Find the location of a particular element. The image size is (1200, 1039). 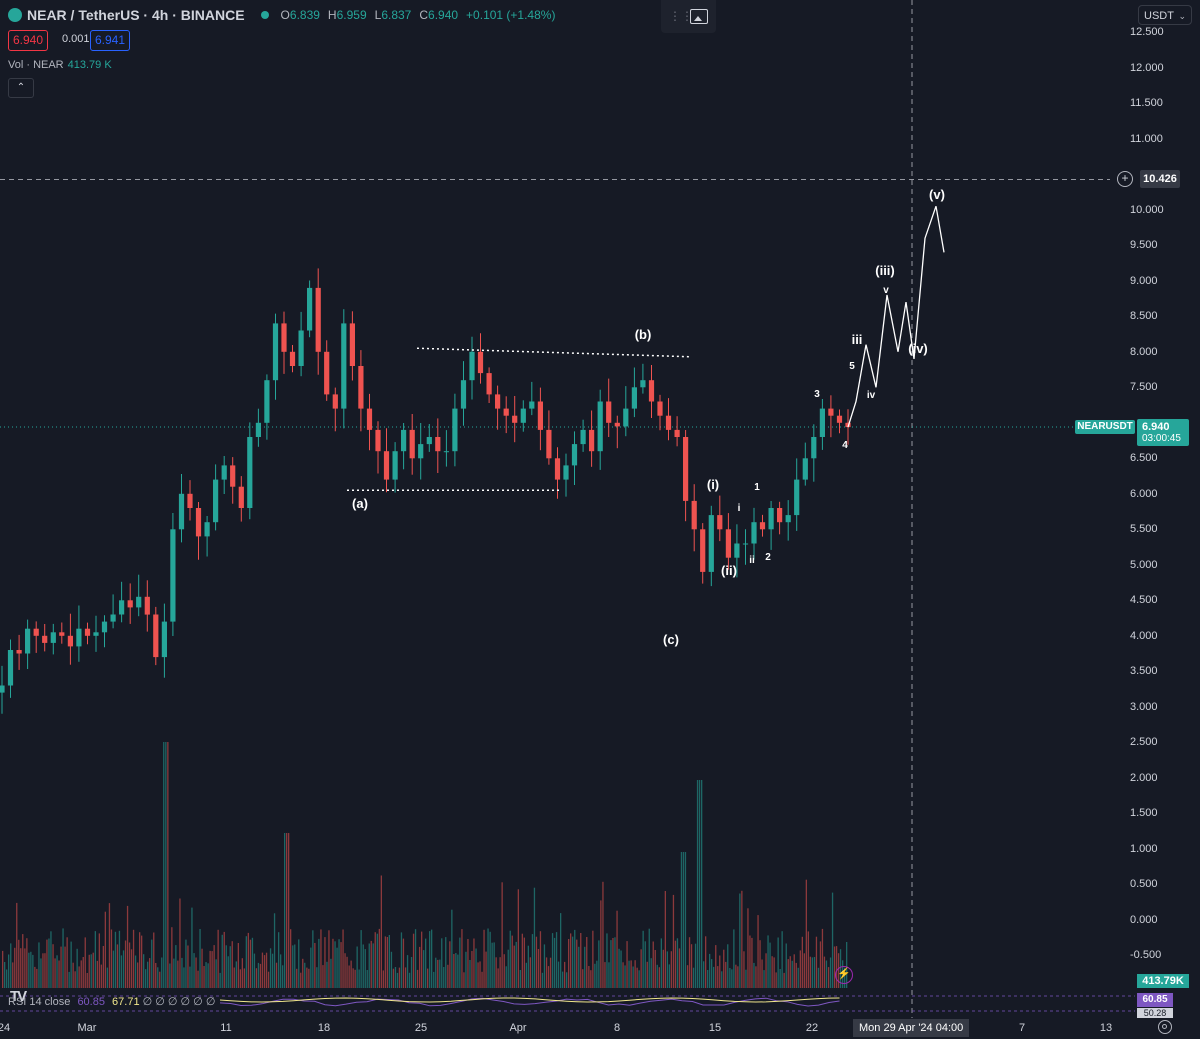

buy-button: 6.941 is located at coordinates (110, 40).